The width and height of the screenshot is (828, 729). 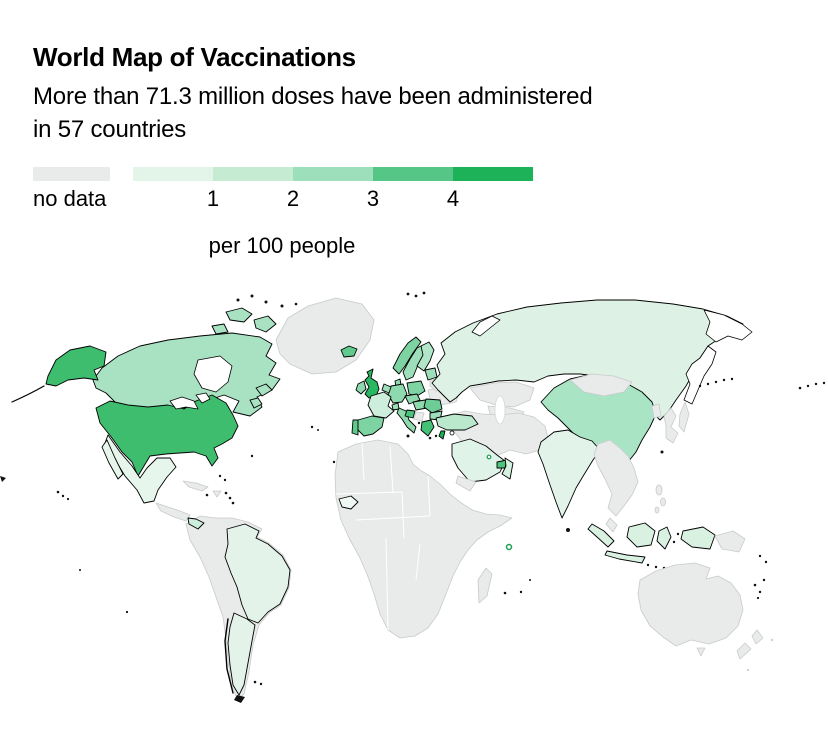 What do you see at coordinates (425, 356) in the screenshot?
I see `finland` at bounding box center [425, 356].